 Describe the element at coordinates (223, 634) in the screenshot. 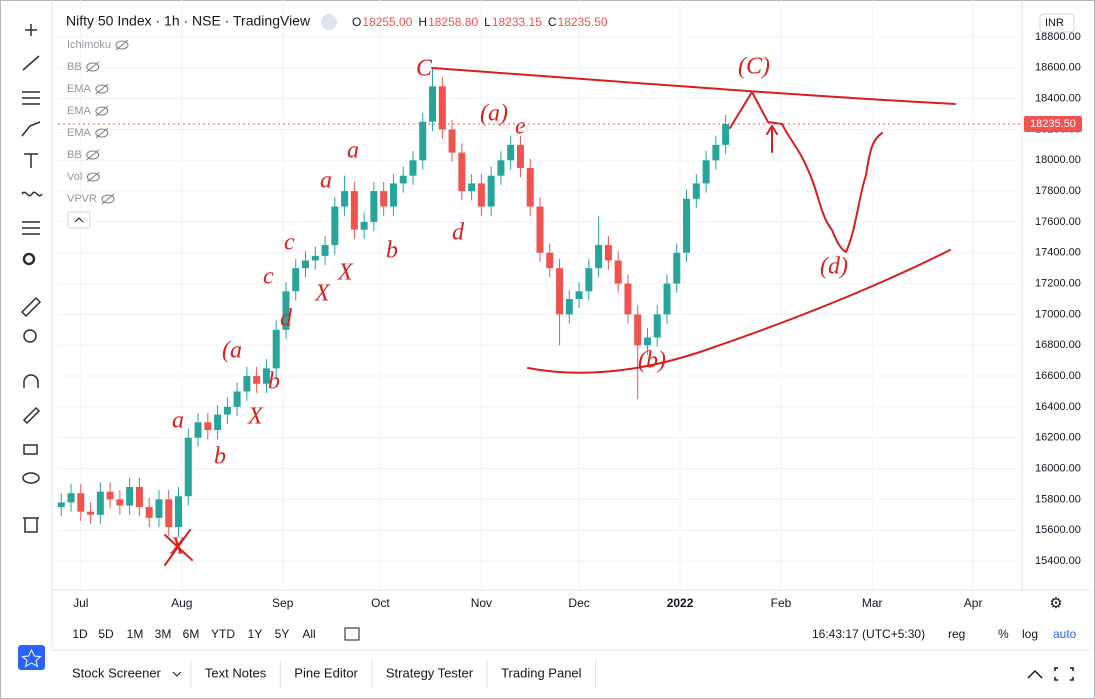

I see `timeframe-button: YTD` at that location.